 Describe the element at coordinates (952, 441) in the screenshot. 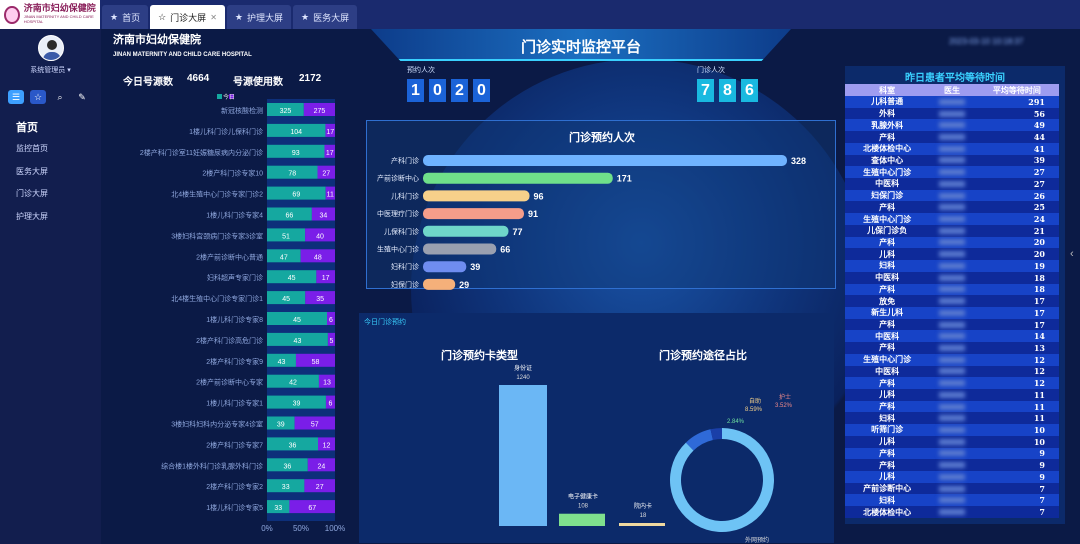

I see `table-row: 儿科 10` at that location.